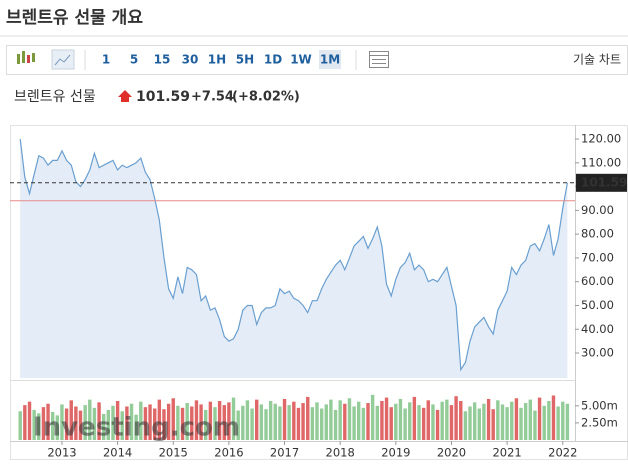  What do you see at coordinates (125, 96) in the screenshot?
I see `up-arrow` at bounding box center [125, 96].